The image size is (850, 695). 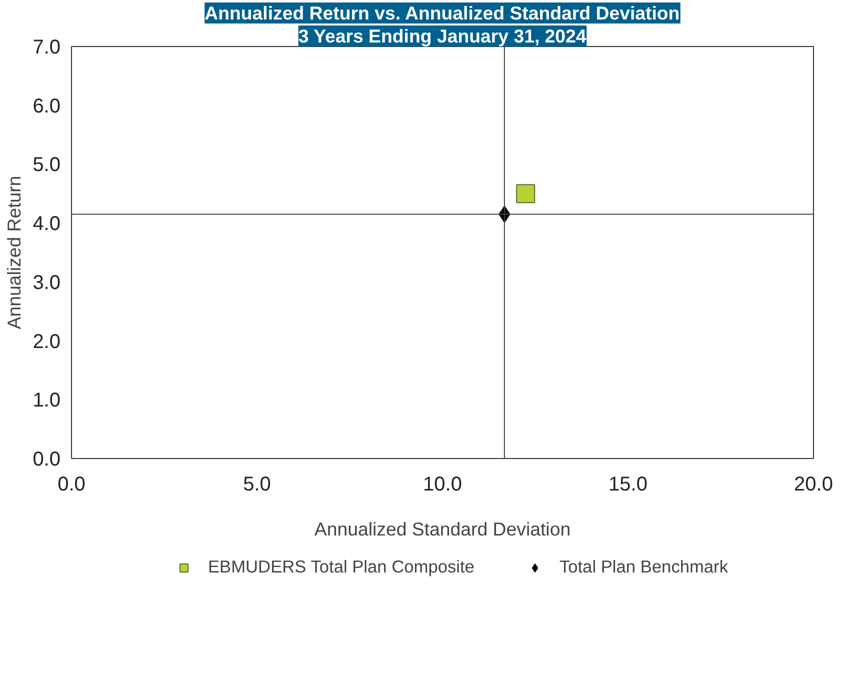 I want to click on y-tick-label: 6.0, so click(x=46, y=106).